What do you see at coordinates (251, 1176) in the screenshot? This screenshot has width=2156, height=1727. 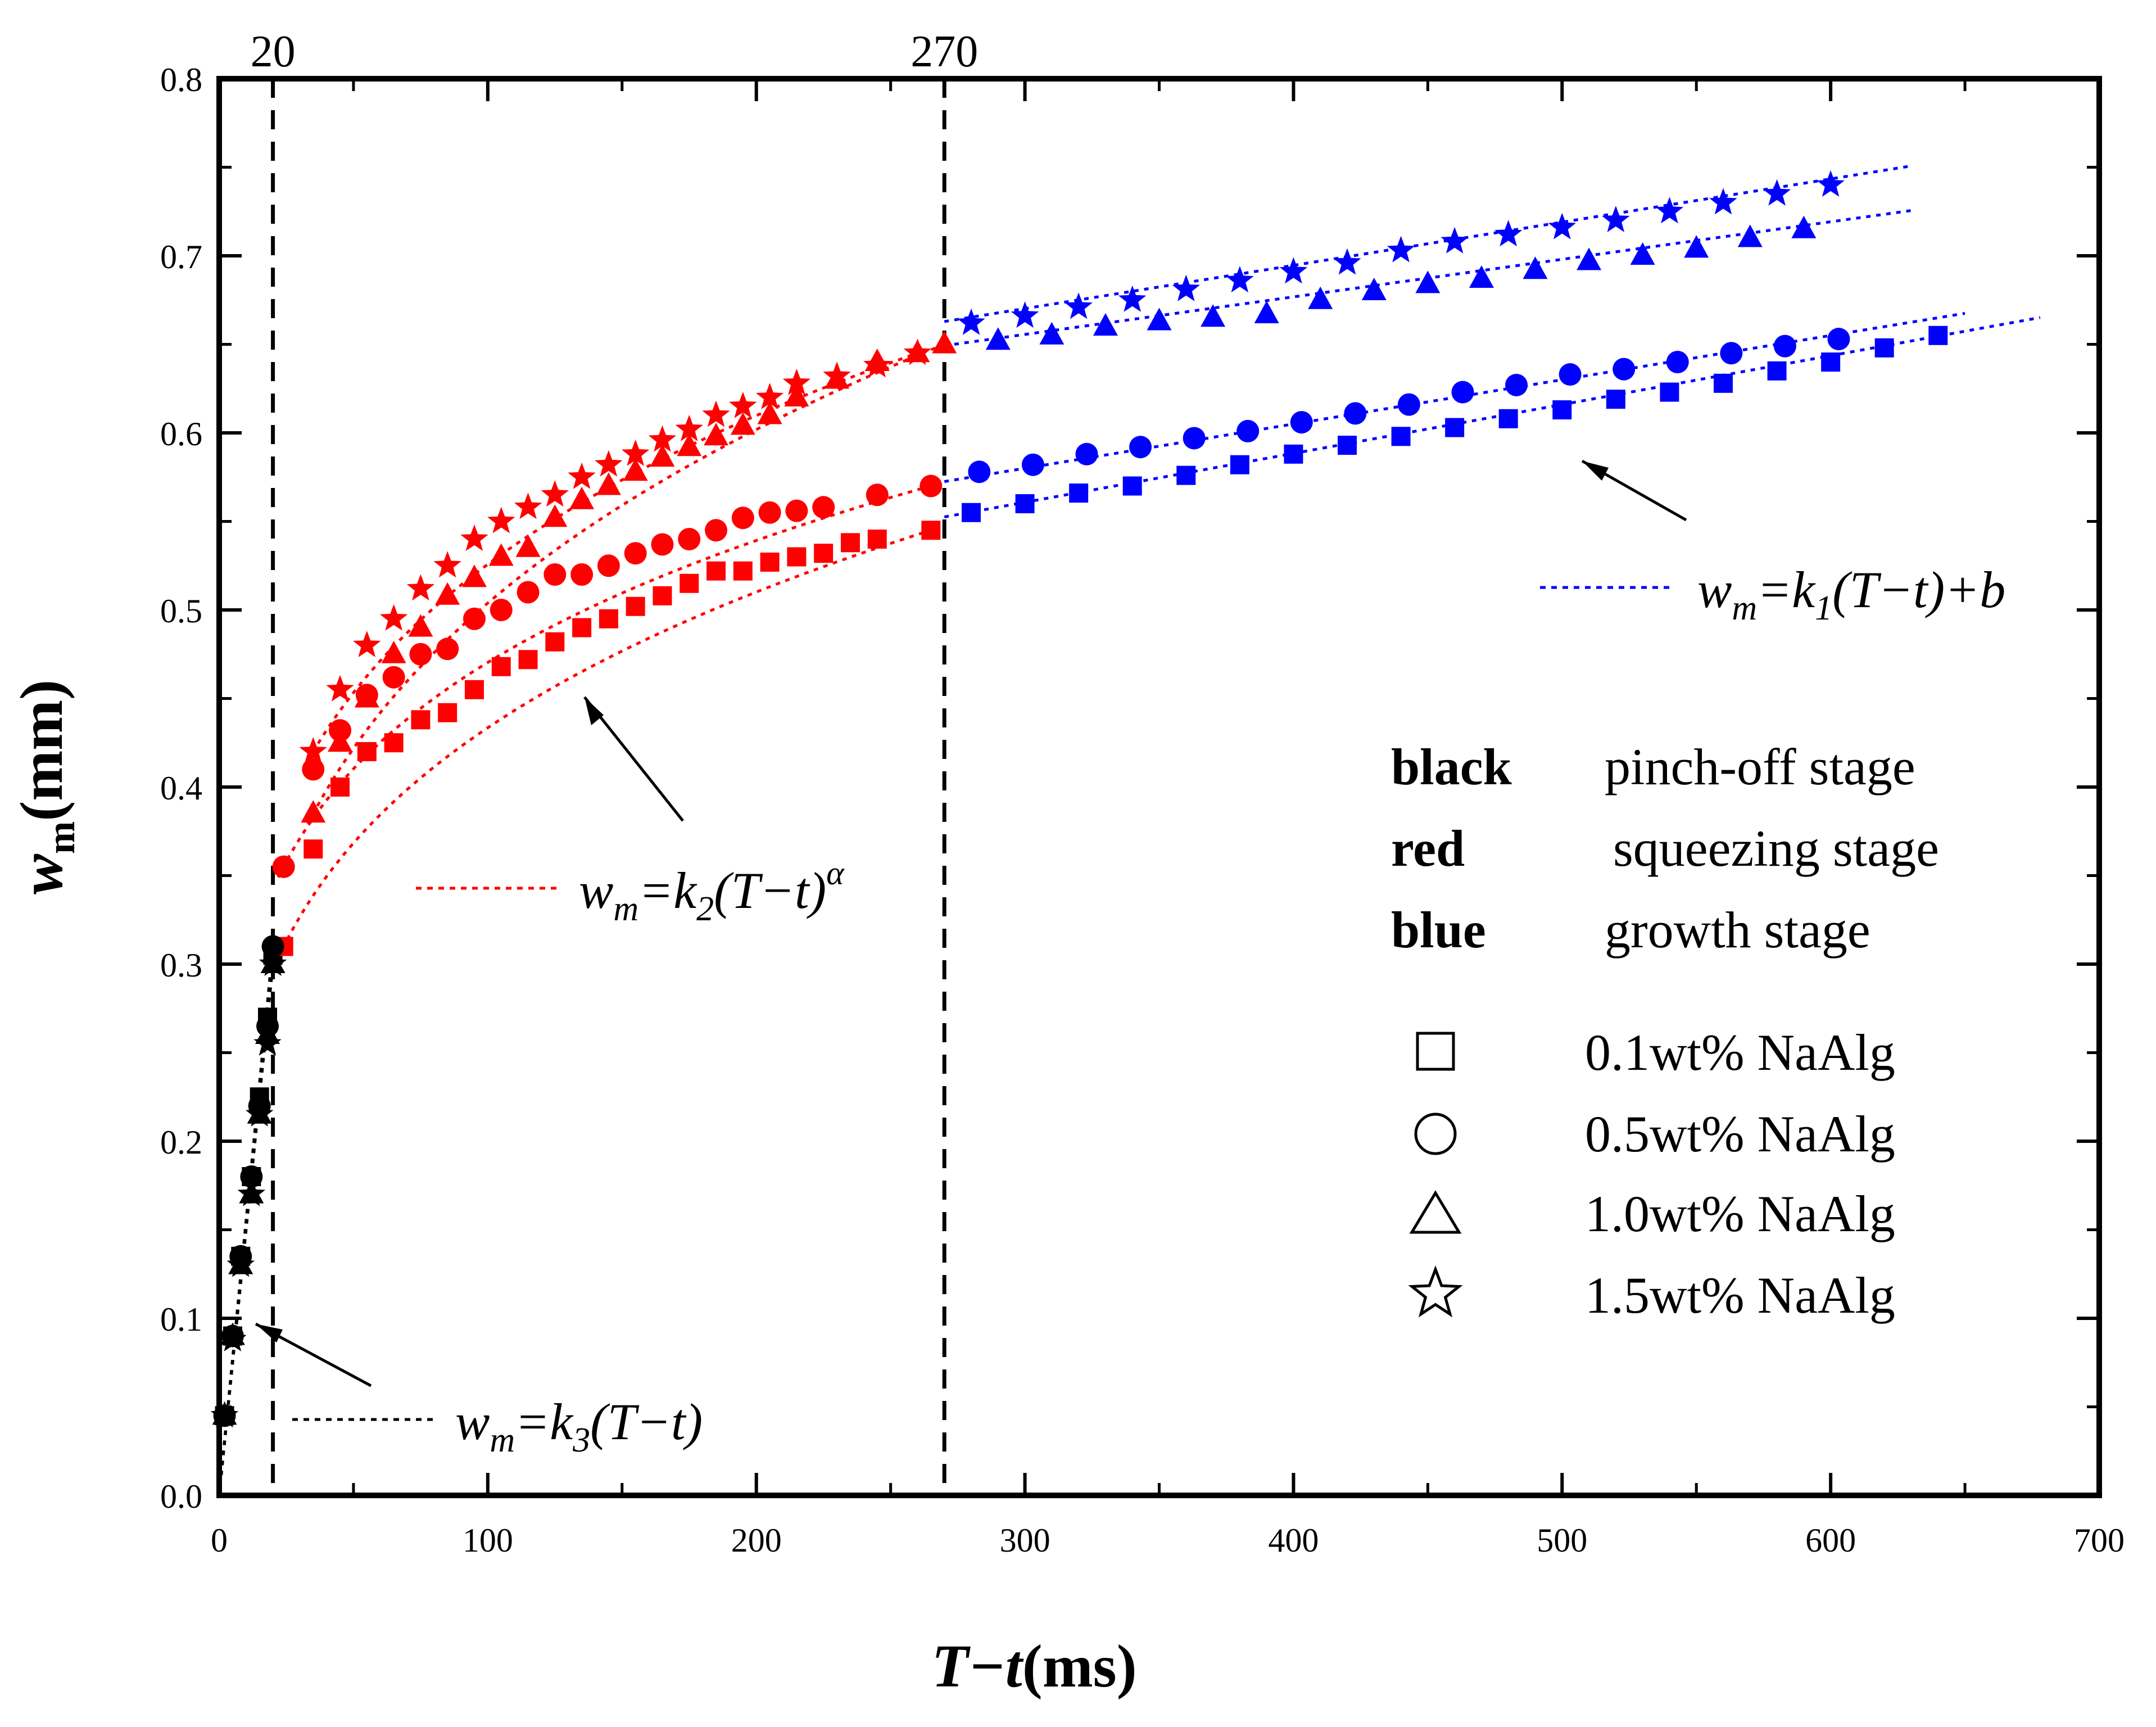 I see `data-point-pinch-circle` at bounding box center [251, 1176].